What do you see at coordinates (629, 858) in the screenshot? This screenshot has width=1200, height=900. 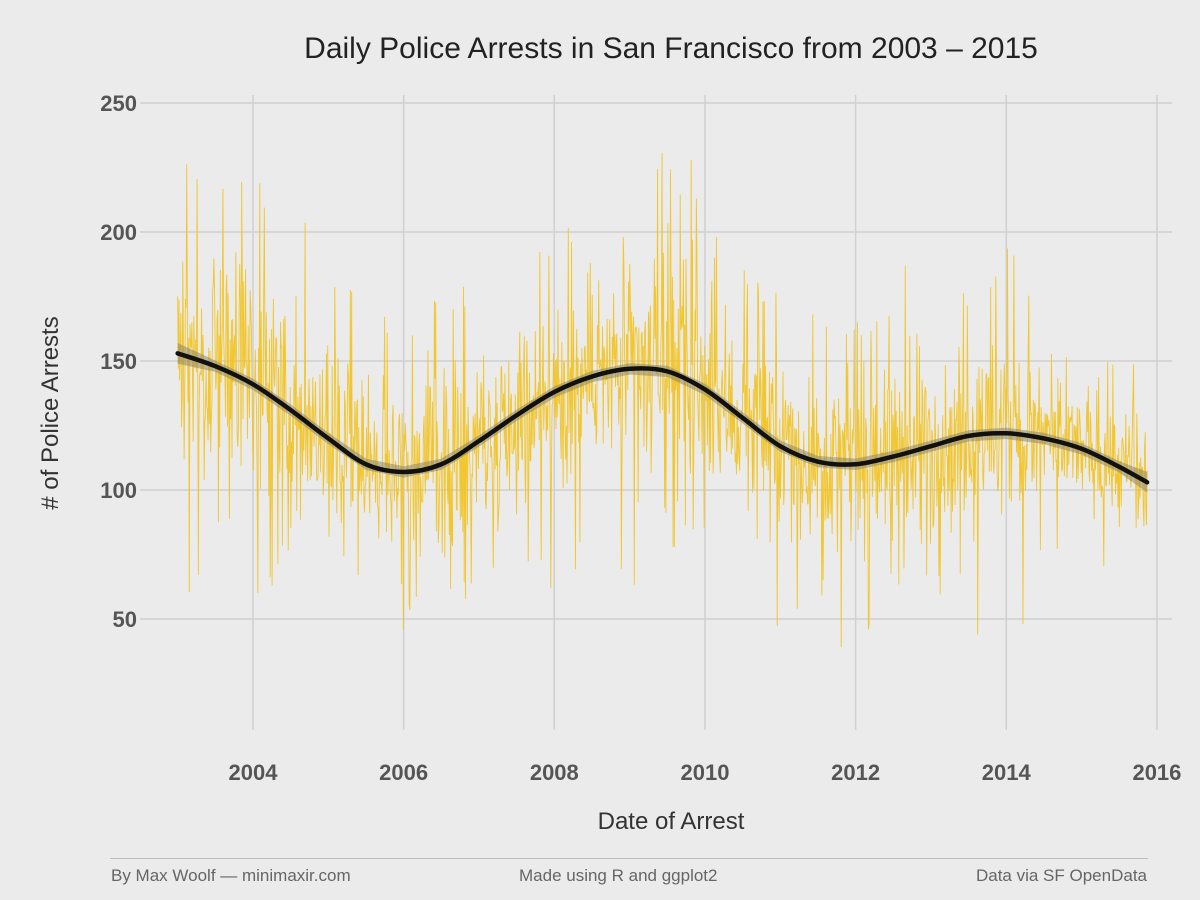 I see `footer-divider` at bounding box center [629, 858].